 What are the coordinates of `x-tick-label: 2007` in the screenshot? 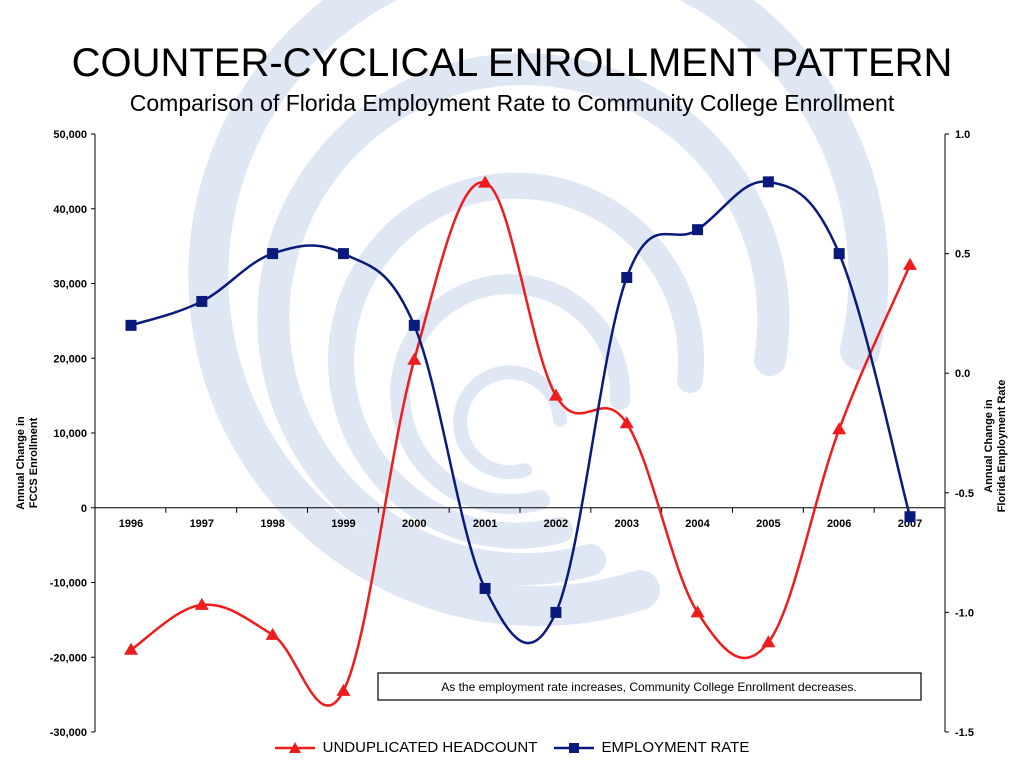 It's located at (910, 524).